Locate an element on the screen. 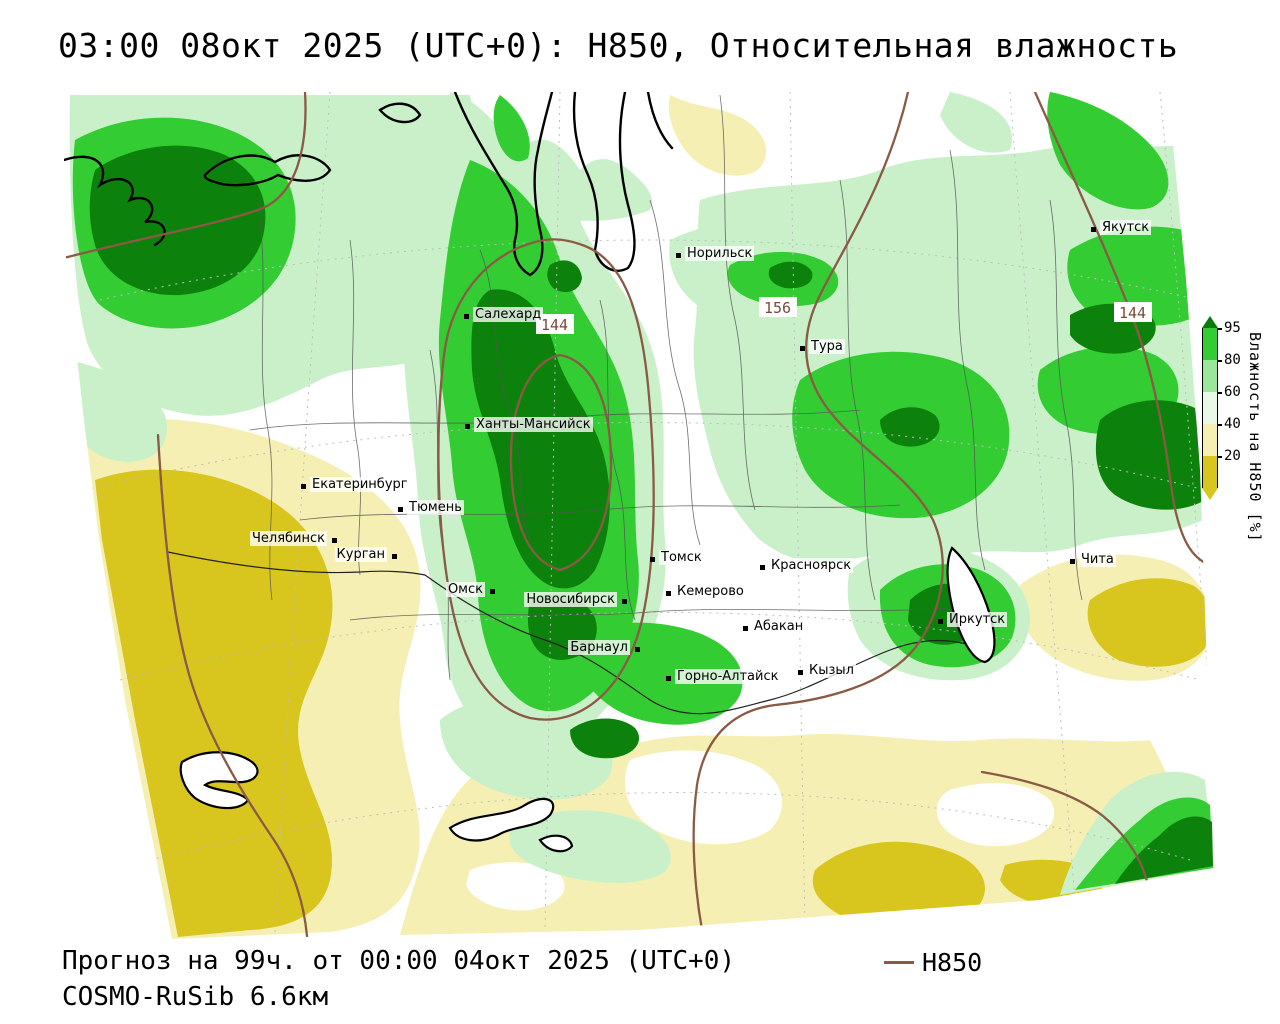  city-label: Екатеринбург is located at coordinates (360, 484).